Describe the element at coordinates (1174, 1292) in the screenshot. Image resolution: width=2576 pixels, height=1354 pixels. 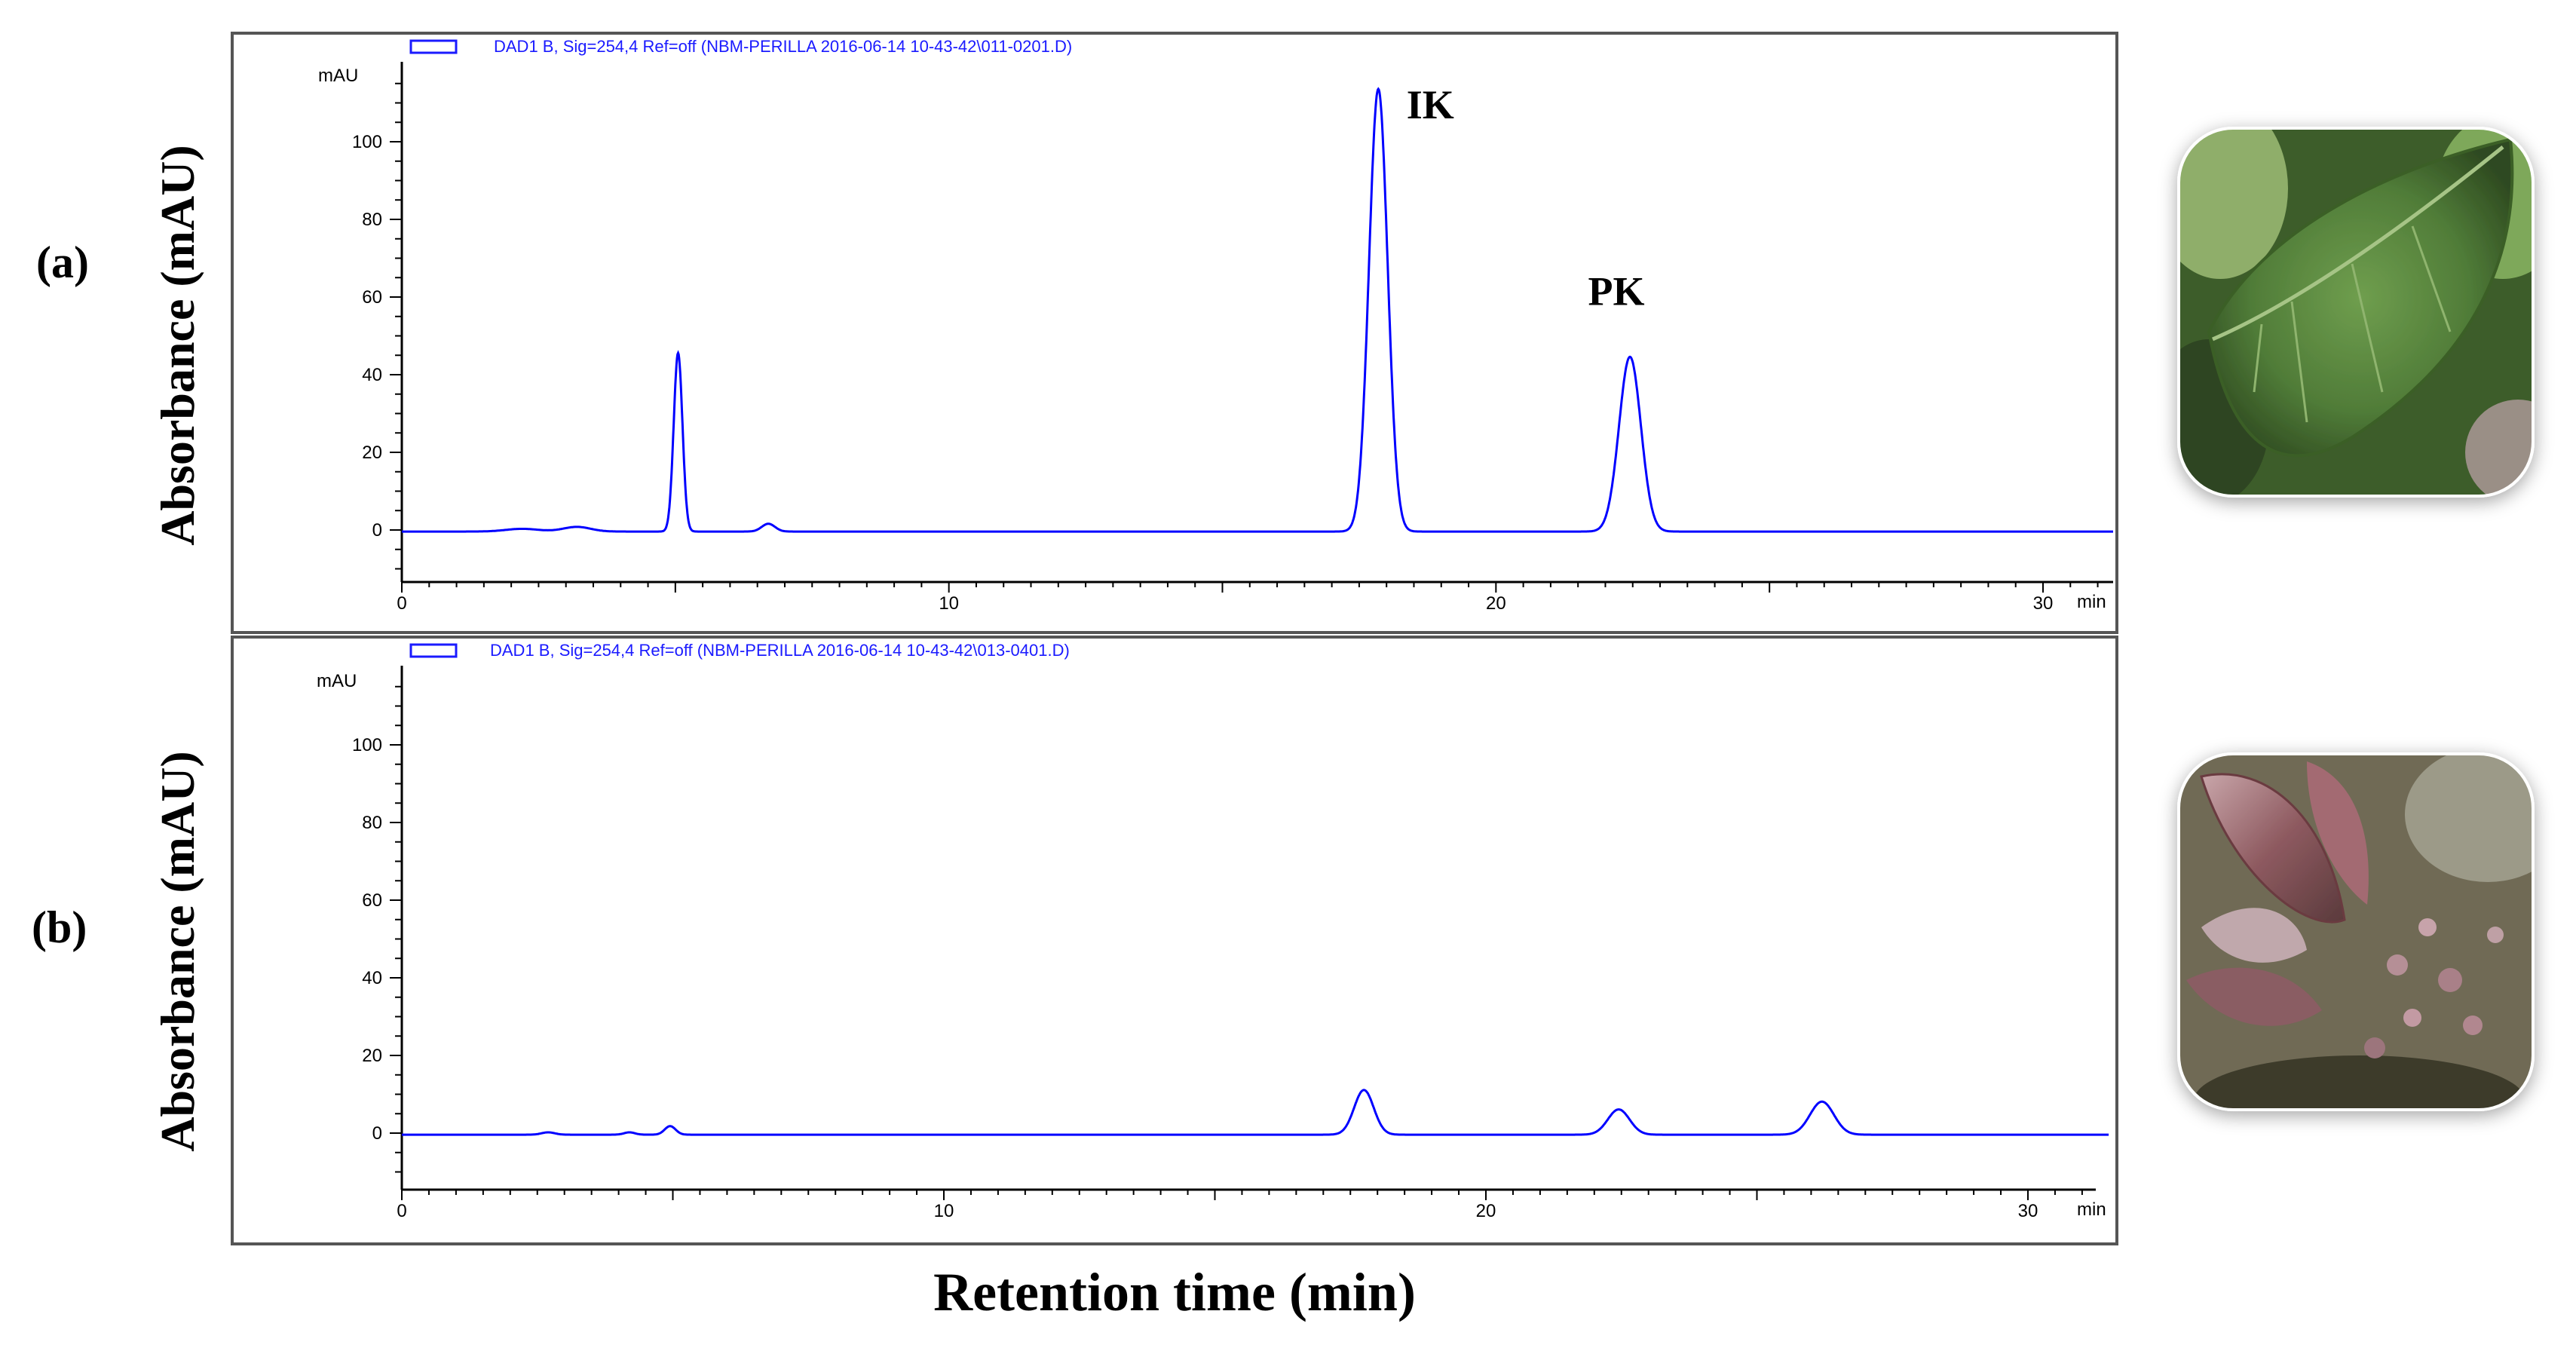
I see `x-axis-label: Retention time (min)` at that location.